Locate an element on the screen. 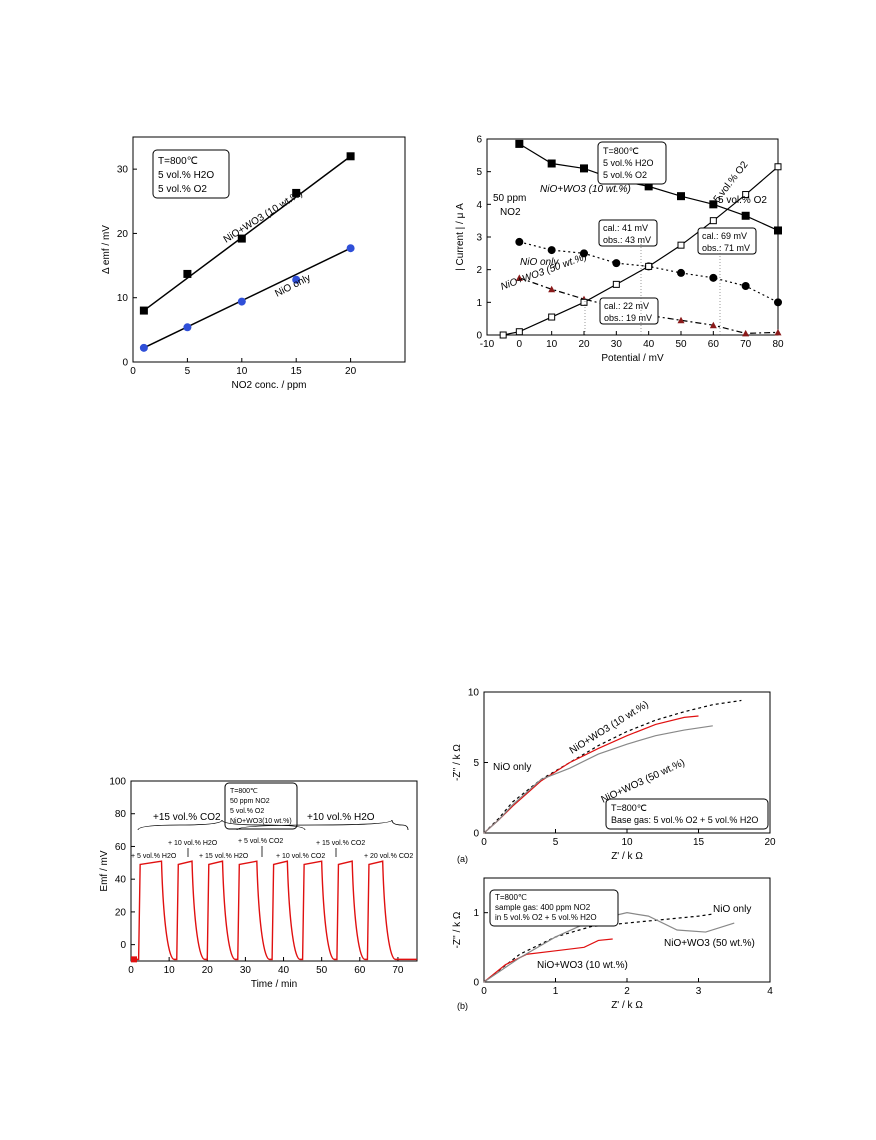 This screenshot has height=1140, width=876. x-tick-label-6: 50 is located at coordinates (681, 344).